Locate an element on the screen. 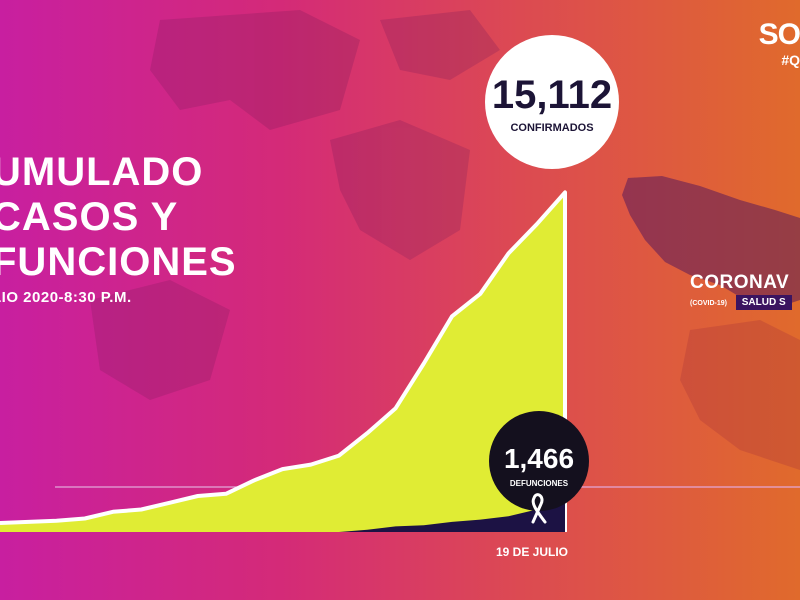 The height and width of the screenshot is (600, 800). ribbon-icon is located at coordinates (539, 508).